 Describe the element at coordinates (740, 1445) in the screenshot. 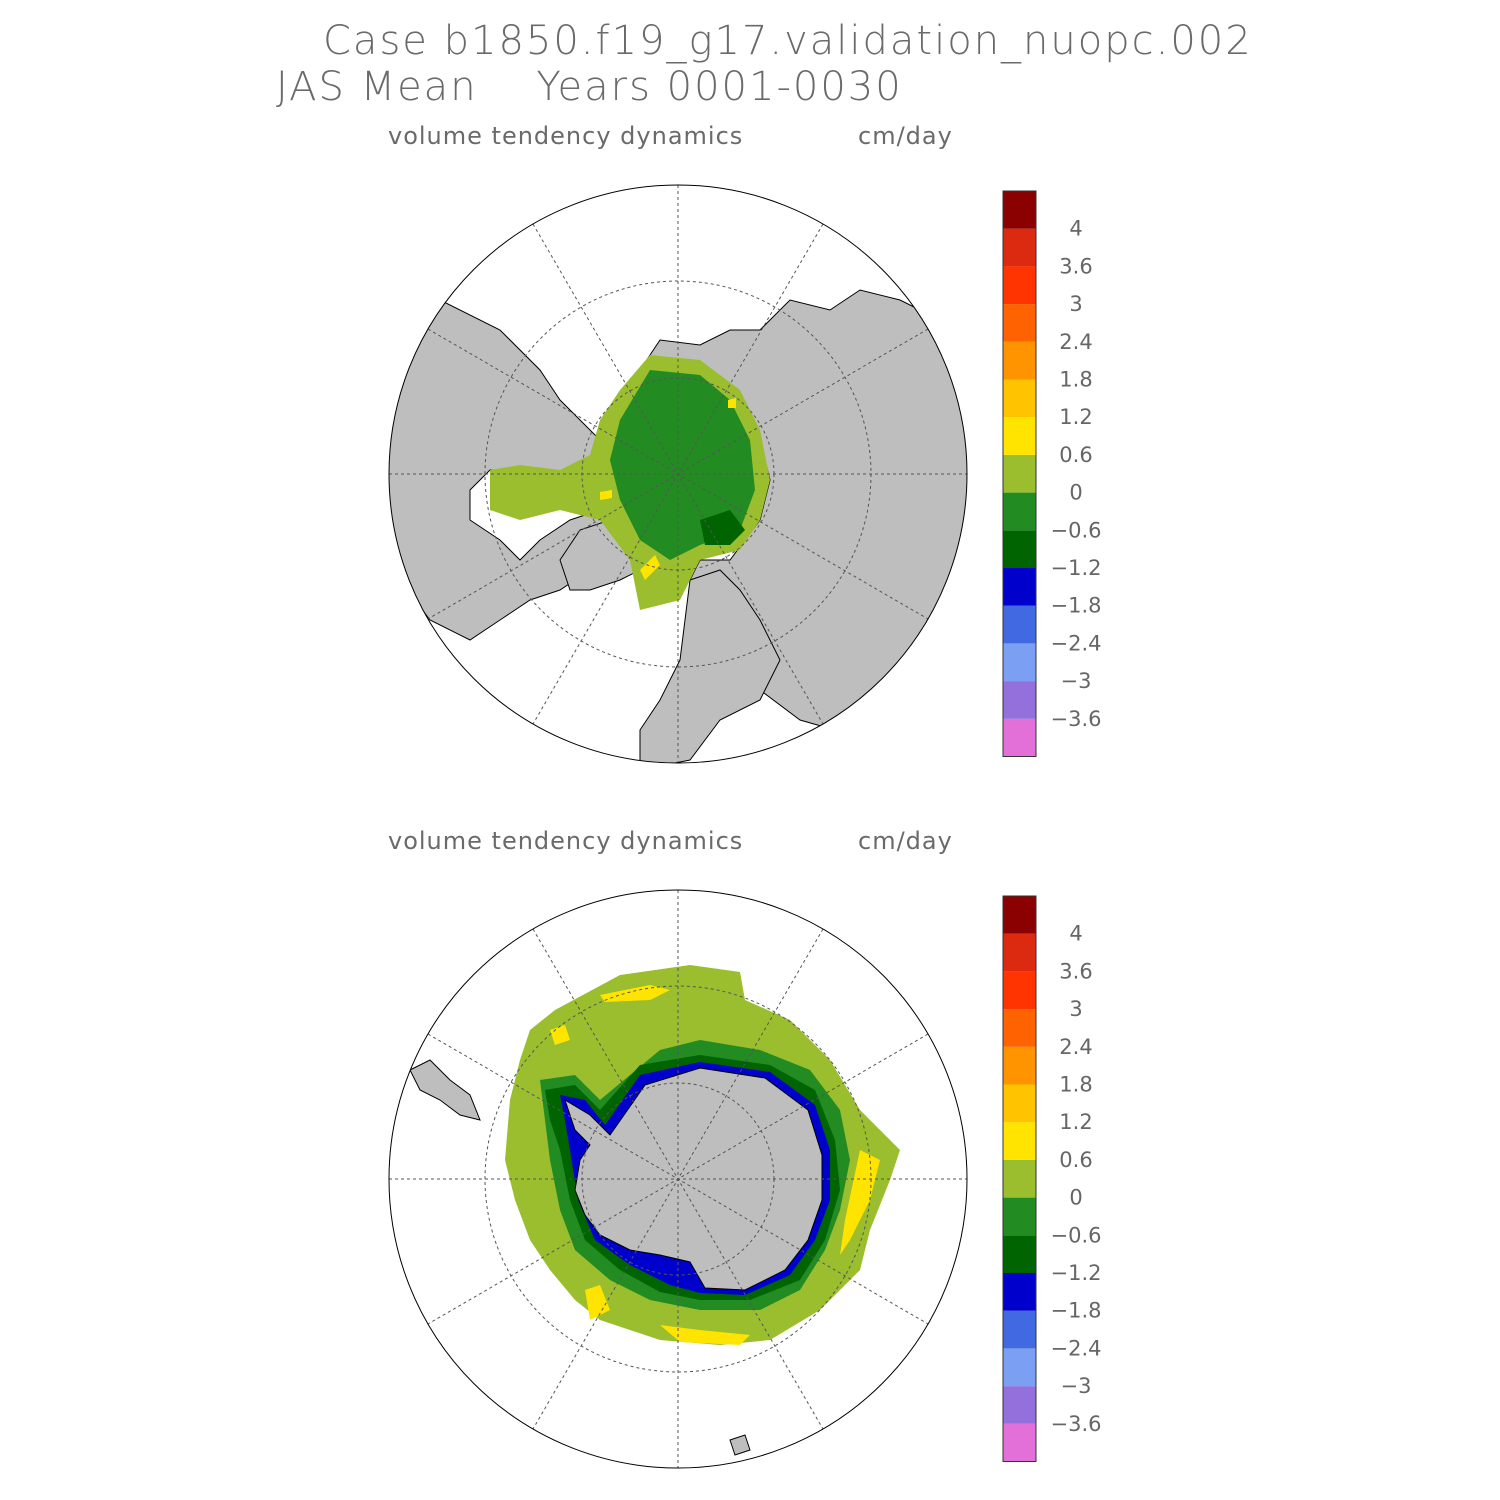

I see `south-land-africa-tip` at that location.